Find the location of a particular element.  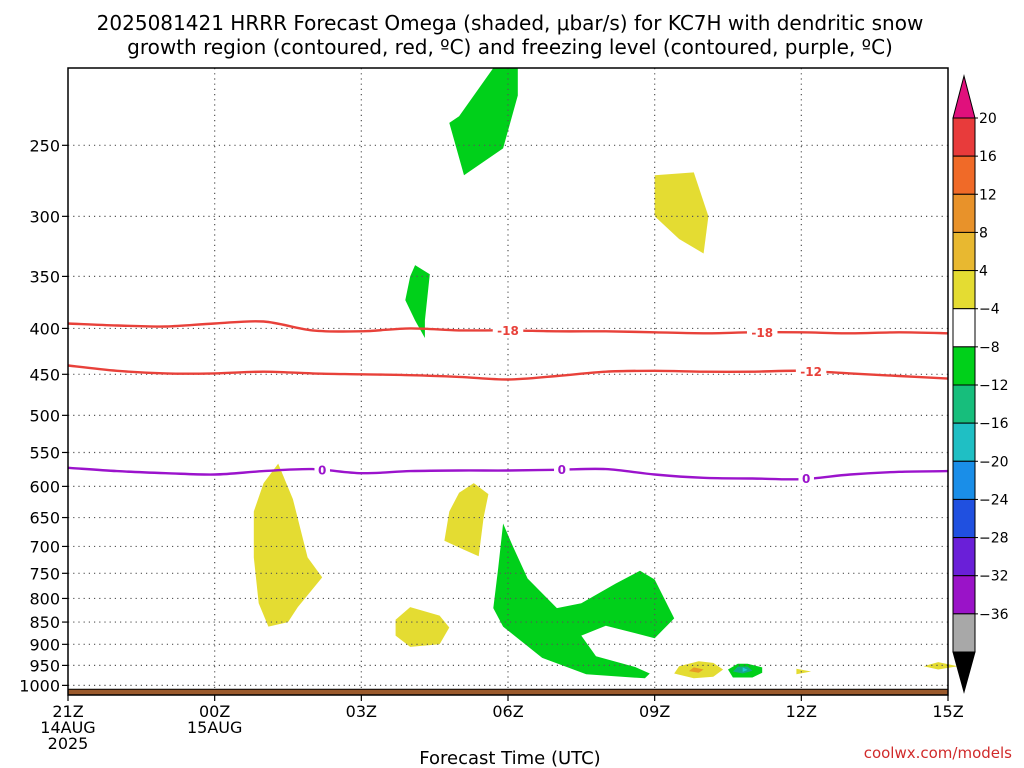

colorbar-label-9: −20 is located at coordinates (994, 462).